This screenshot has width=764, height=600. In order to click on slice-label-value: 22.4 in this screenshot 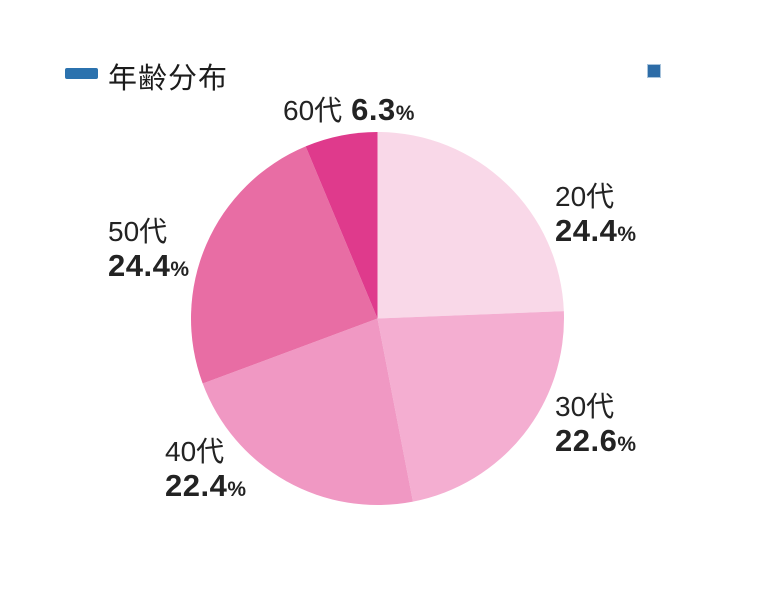, I will do `click(196, 486)`.